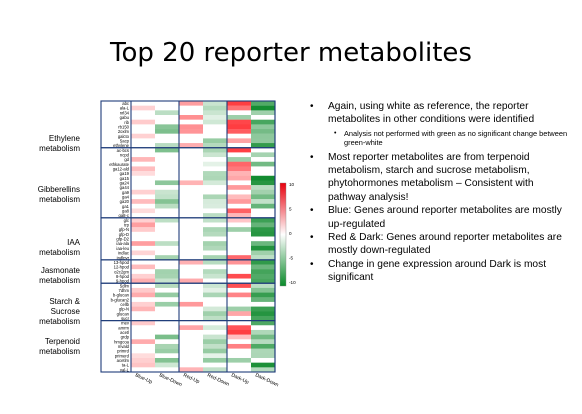  What do you see at coordinates (125, 201) in the screenshot?
I see `row-label: ga20` at bounding box center [125, 201].